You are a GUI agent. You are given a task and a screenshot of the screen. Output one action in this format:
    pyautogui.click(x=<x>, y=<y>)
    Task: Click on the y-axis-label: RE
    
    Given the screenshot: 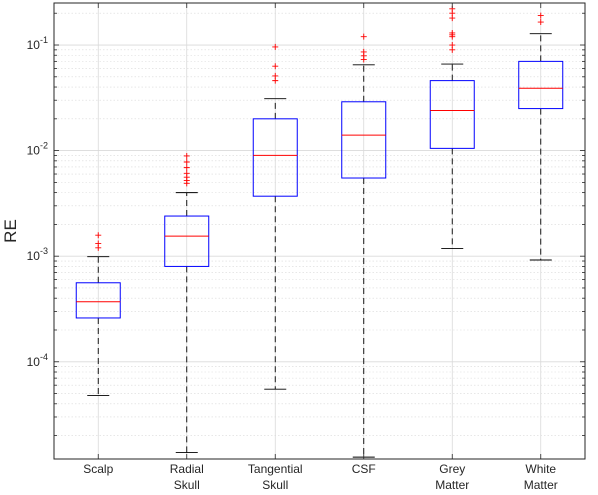 What is the action you would take?
    pyautogui.click(x=10, y=231)
    